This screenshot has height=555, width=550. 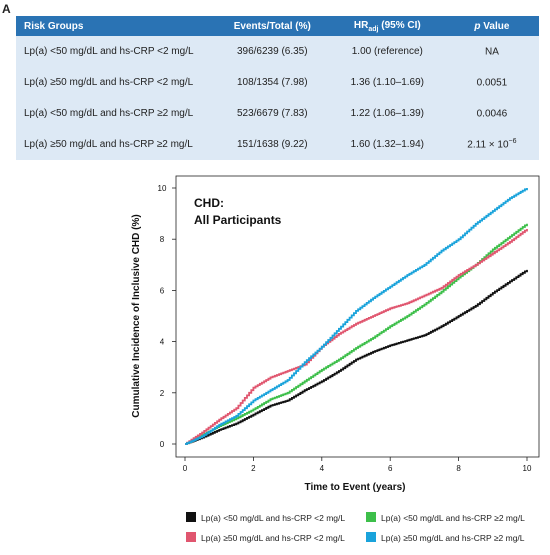 What do you see at coordinates (492, 83) in the screenshot?
I see `cell-p-value: 0.0051` at bounding box center [492, 83].